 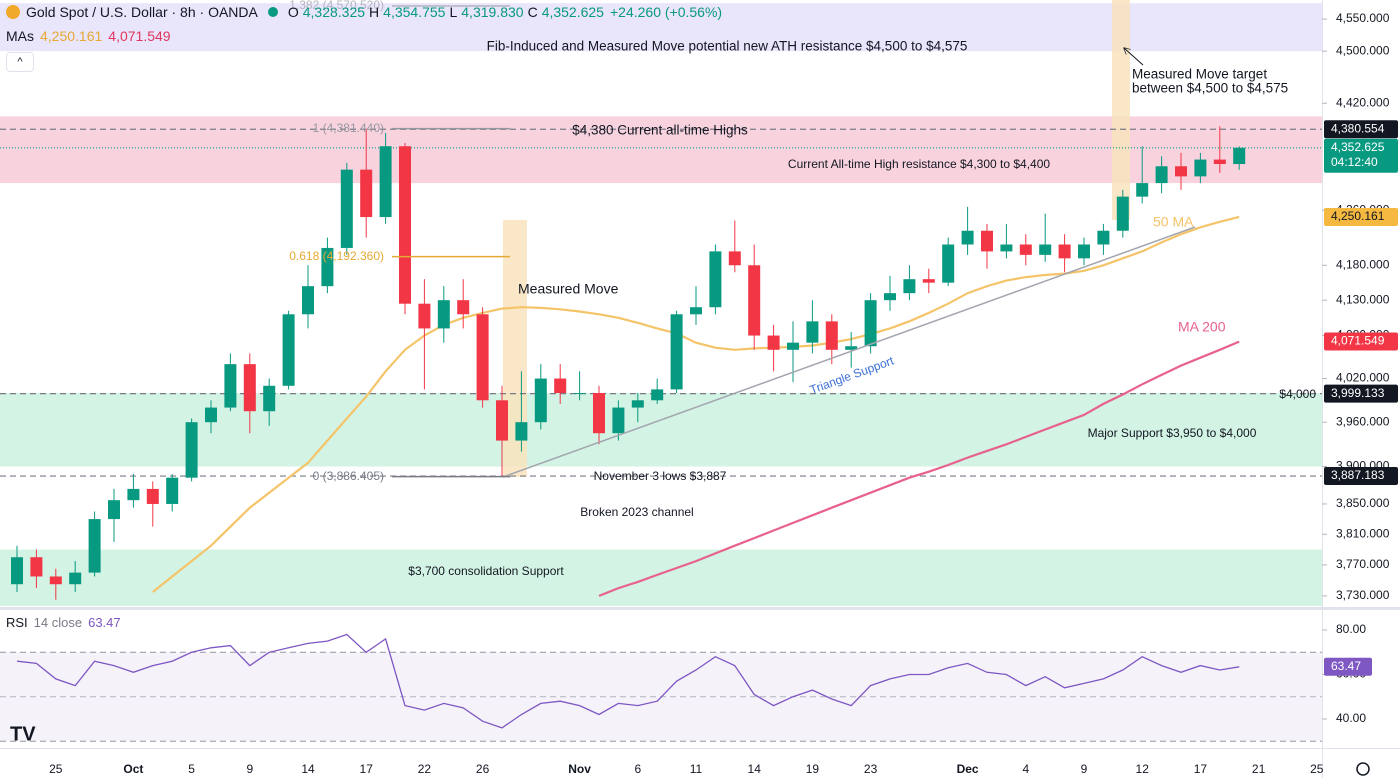 I want to click on price-label: 4,250.161, so click(x=1358, y=216).